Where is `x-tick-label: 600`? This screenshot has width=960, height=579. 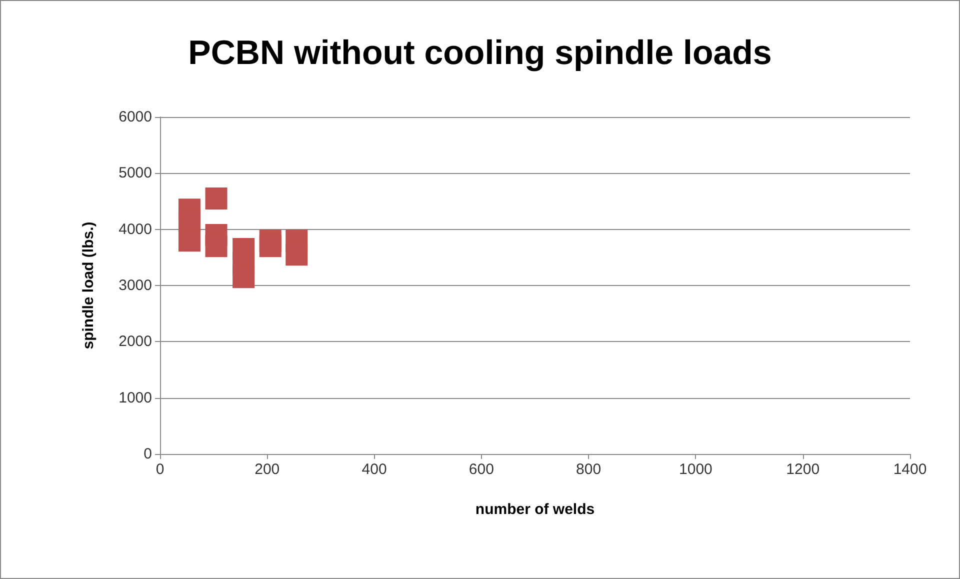 x-tick-label: 600 is located at coordinates (481, 469).